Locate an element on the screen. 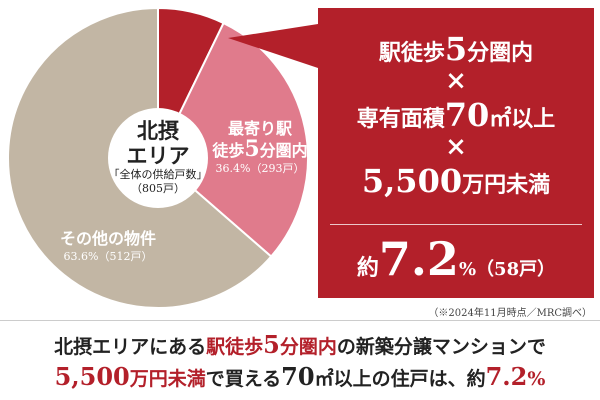 This screenshot has height=400, width=600. source-note: （※2024年11月時点／MRC調べ） is located at coordinates (510, 313).